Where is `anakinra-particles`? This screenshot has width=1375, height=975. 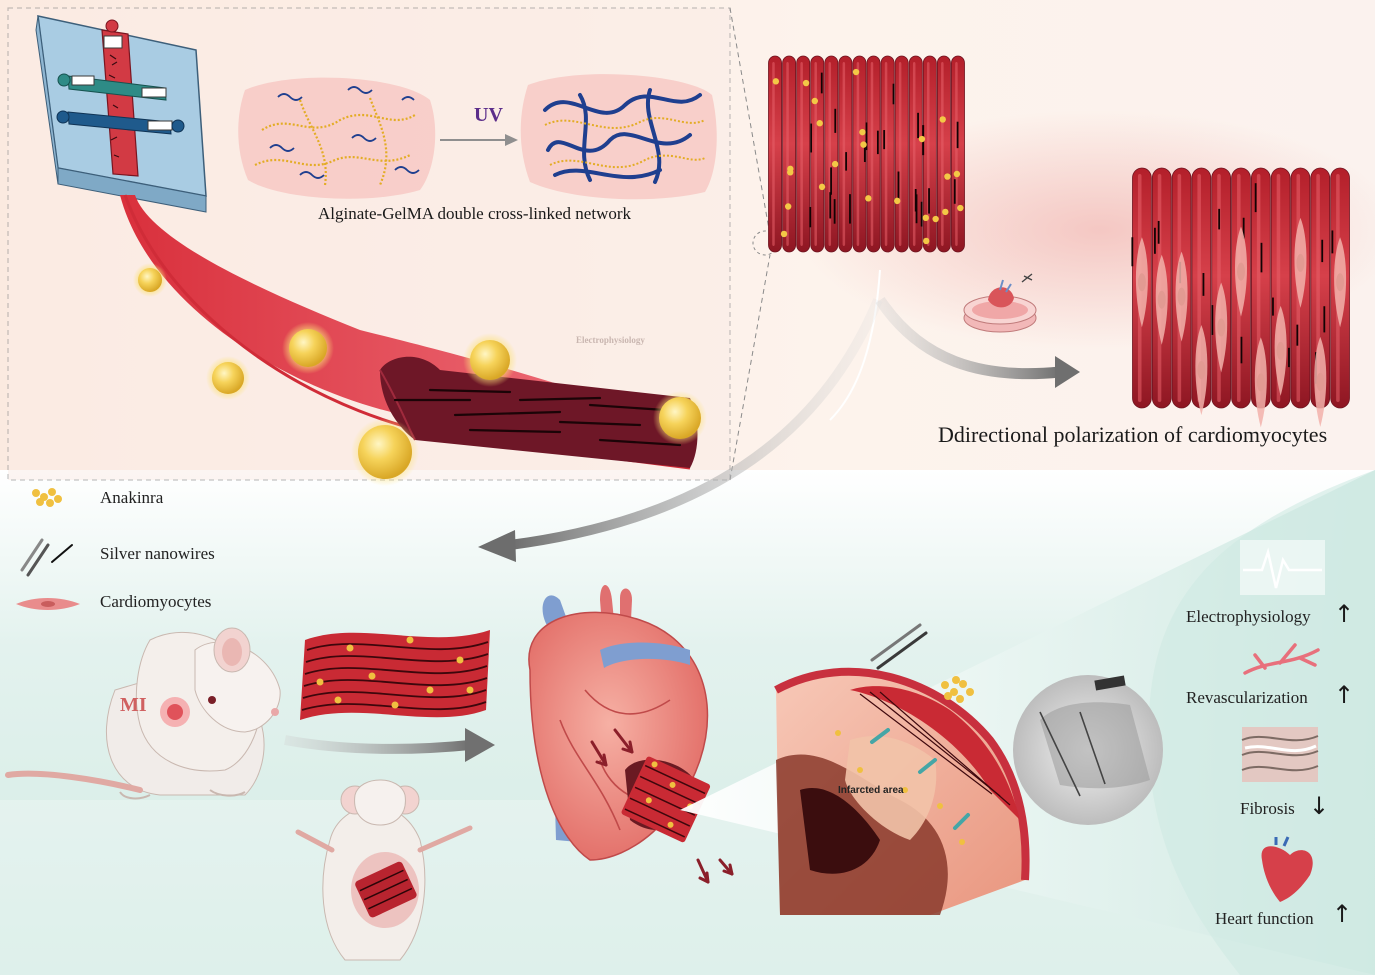 anakinra-particles is located at coordinates (420, 374).